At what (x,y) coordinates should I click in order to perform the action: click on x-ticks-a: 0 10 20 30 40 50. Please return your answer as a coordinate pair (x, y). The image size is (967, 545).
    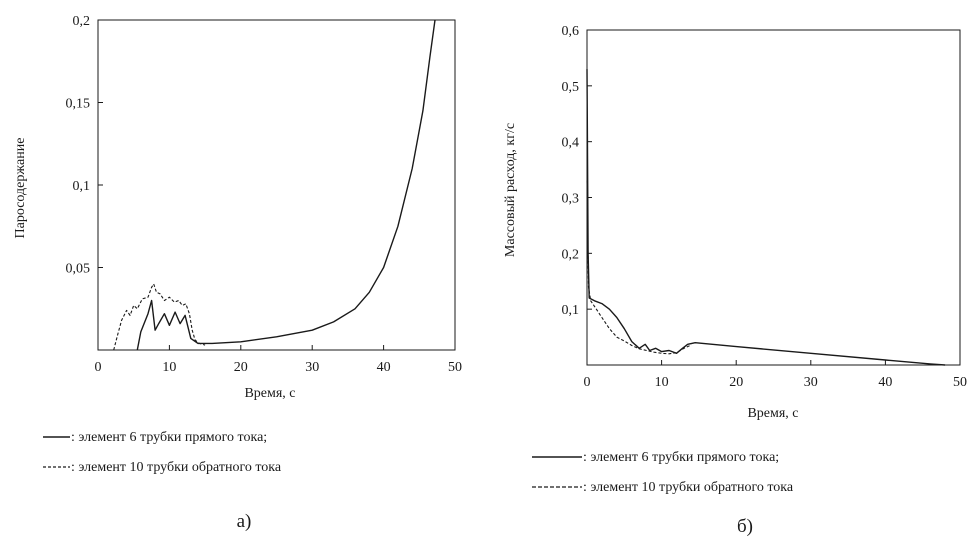
    Looking at the image, I should click on (278, 360).